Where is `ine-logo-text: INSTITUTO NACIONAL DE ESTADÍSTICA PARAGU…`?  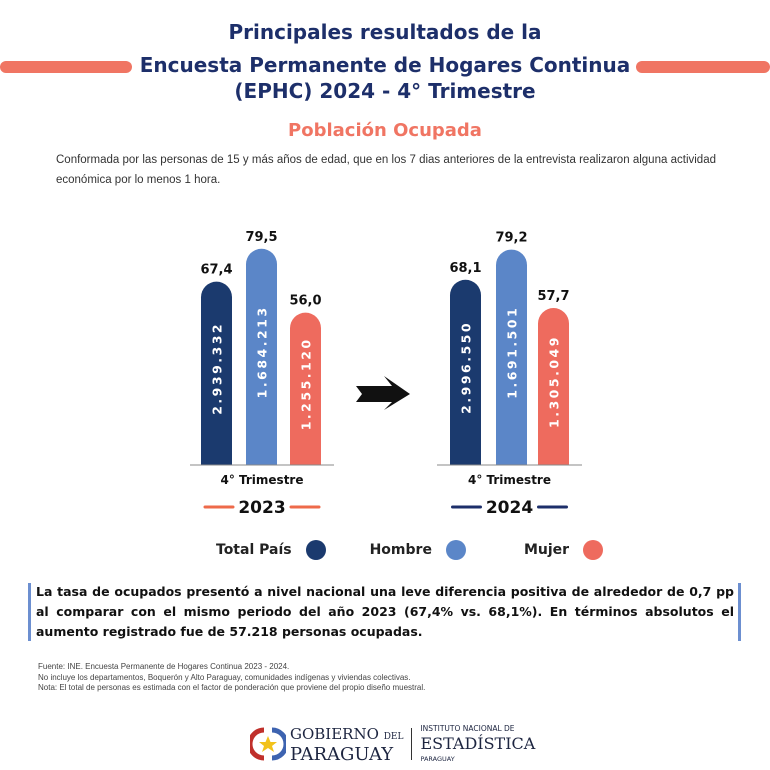 ine-logo-text: INSTITUTO NACIONAL DE ESTADÍSTICA PARAGU… is located at coordinates (478, 743).